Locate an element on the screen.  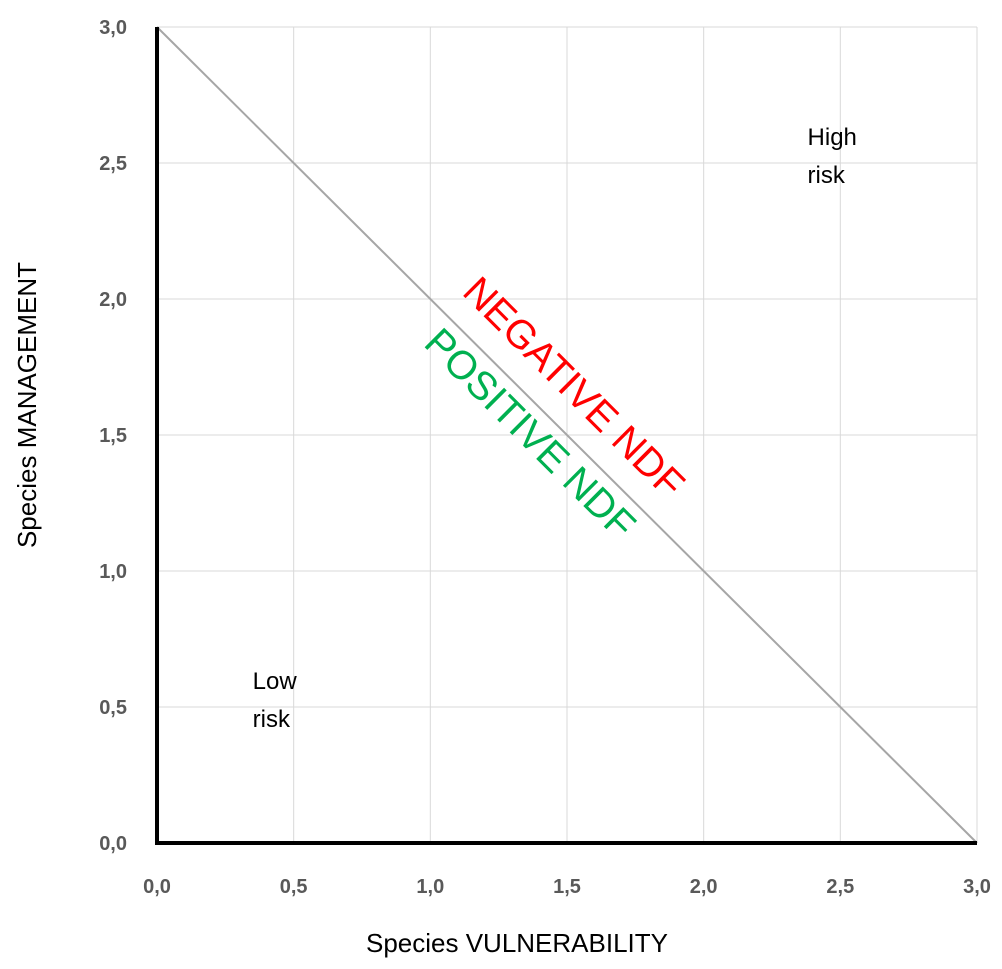
x-tick-label: 3,0 is located at coordinates (977, 887).